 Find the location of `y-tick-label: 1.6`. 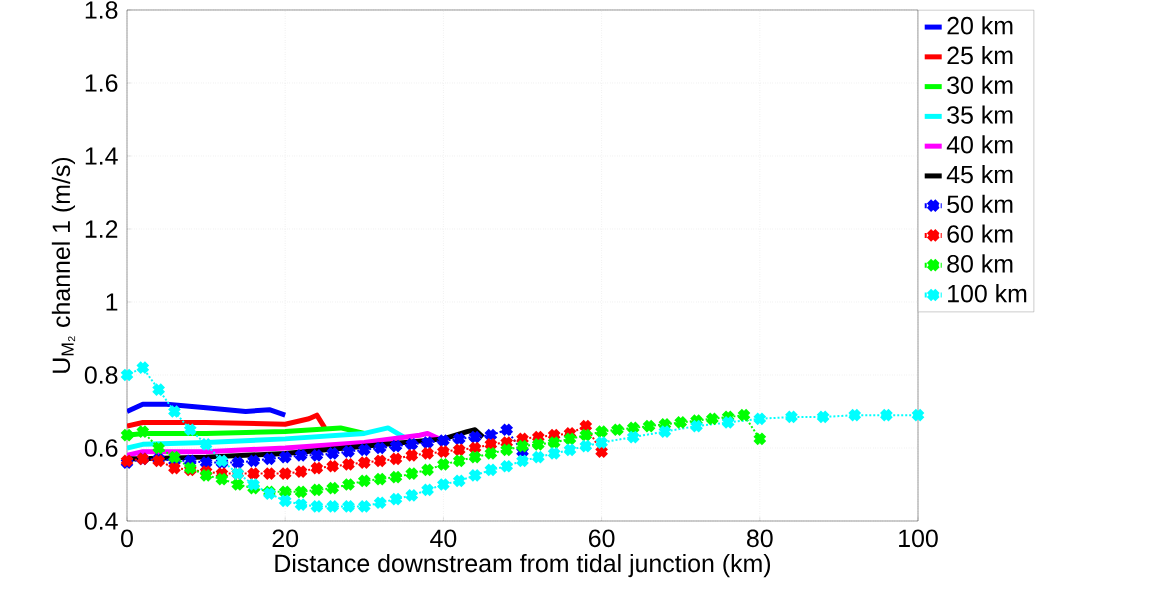

y-tick-label: 1.6 is located at coordinates (101, 83).